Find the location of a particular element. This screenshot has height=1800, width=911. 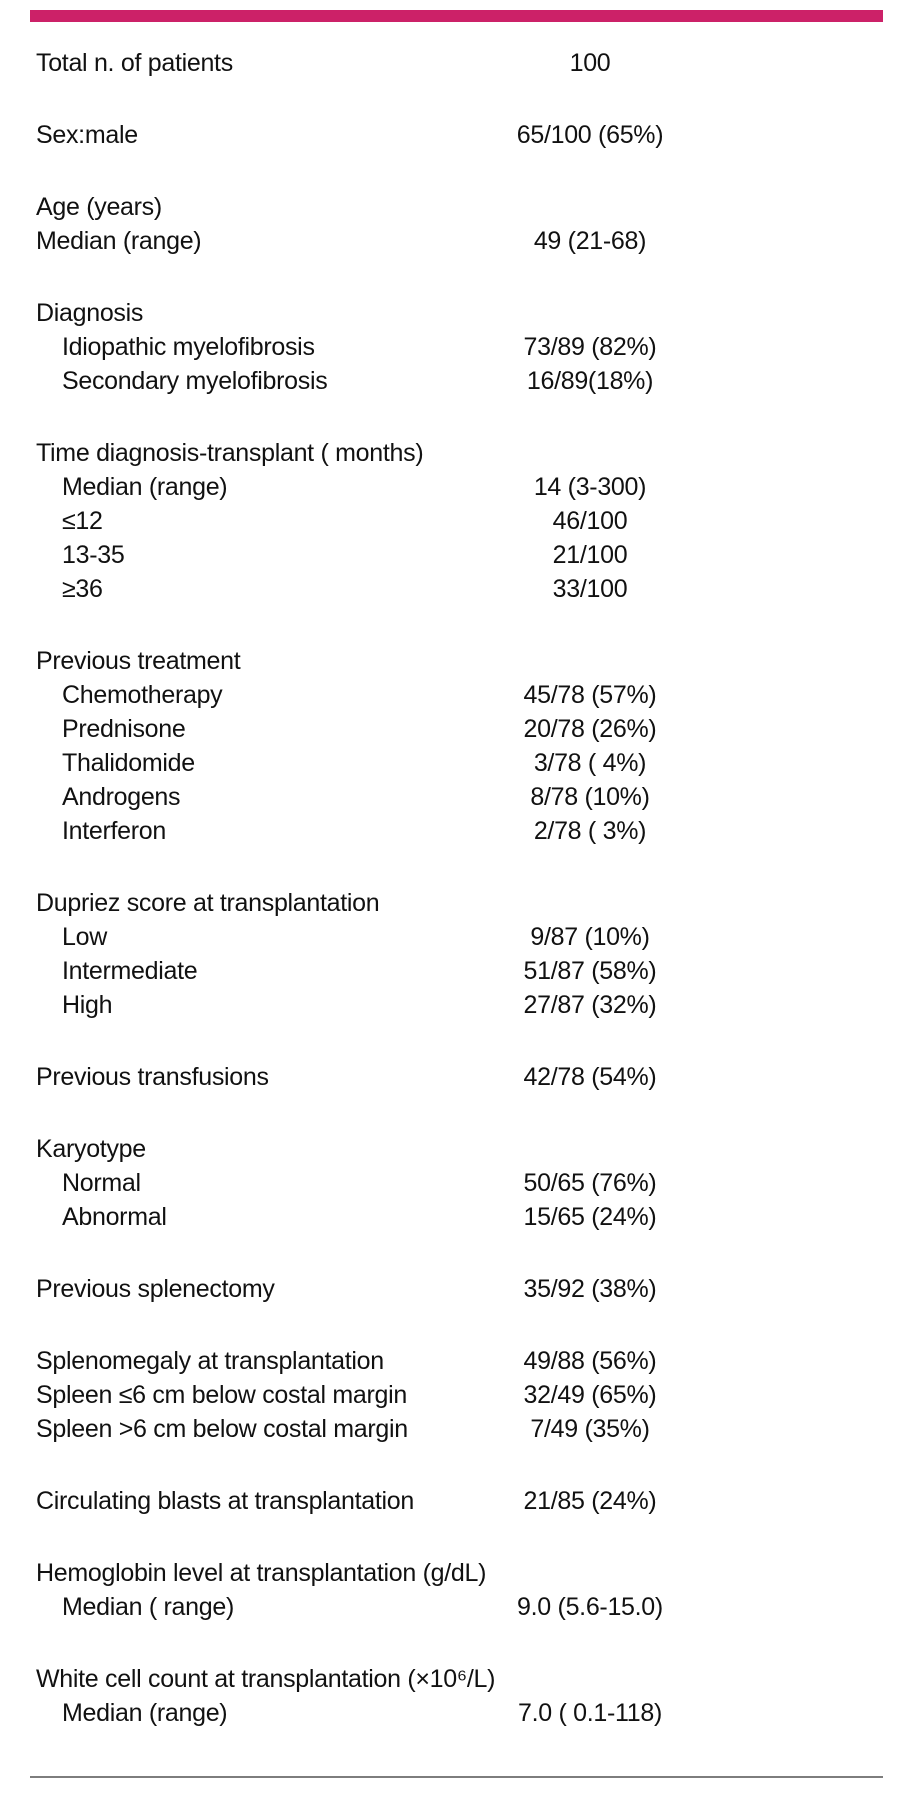

row-value: 8/78 (10%) is located at coordinates (590, 797).